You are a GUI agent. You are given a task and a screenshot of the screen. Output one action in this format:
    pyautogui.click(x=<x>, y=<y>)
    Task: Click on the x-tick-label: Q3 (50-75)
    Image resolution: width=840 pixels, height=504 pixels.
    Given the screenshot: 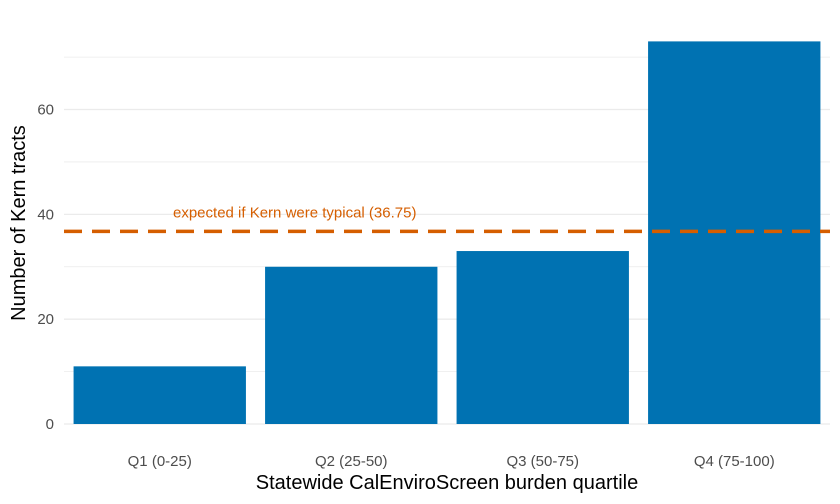 What is the action you would take?
    pyautogui.click(x=542, y=461)
    